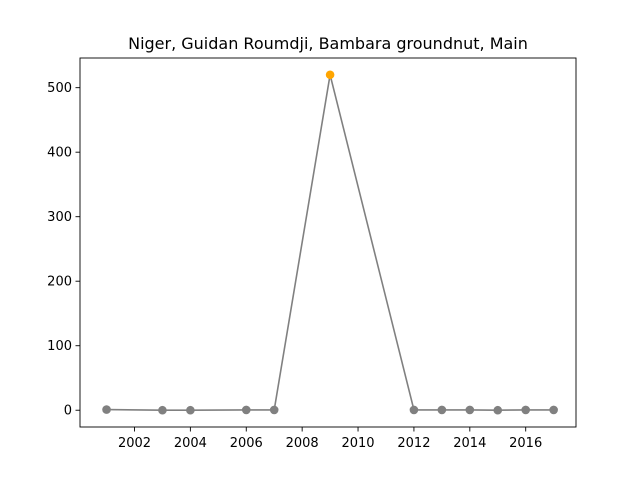 This screenshot has height=480, width=640. Describe the element at coordinates (59, 346) in the screenshot. I see `y-tick-label: 100` at that location.